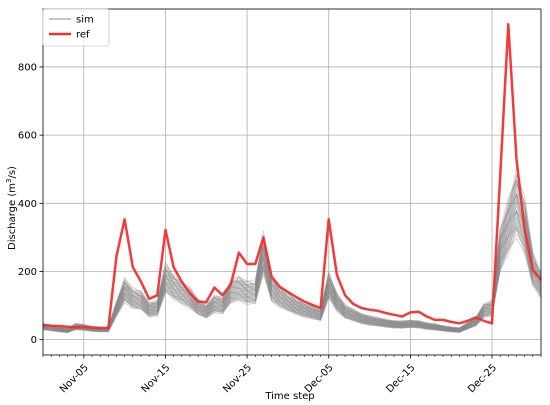  I want to click on x-axis-label: Time step, so click(289, 396).